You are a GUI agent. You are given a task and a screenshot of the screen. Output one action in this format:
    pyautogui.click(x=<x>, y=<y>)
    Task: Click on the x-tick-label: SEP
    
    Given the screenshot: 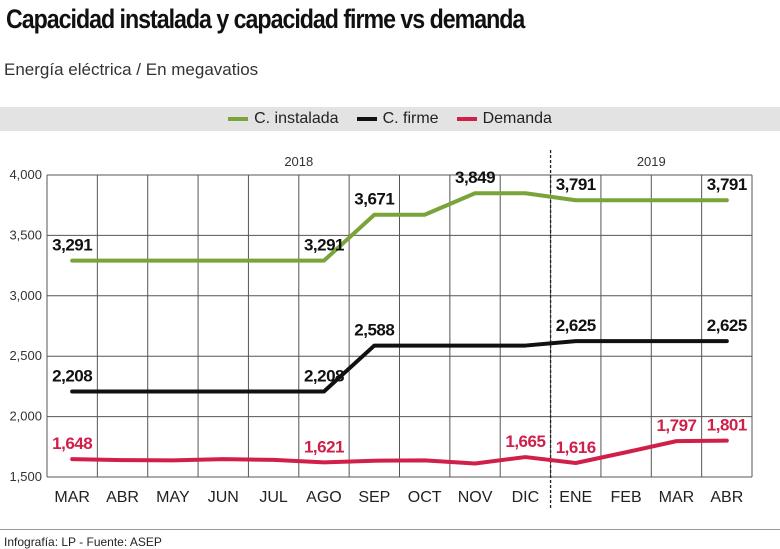 What is the action you would take?
    pyautogui.click(x=374, y=497)
    